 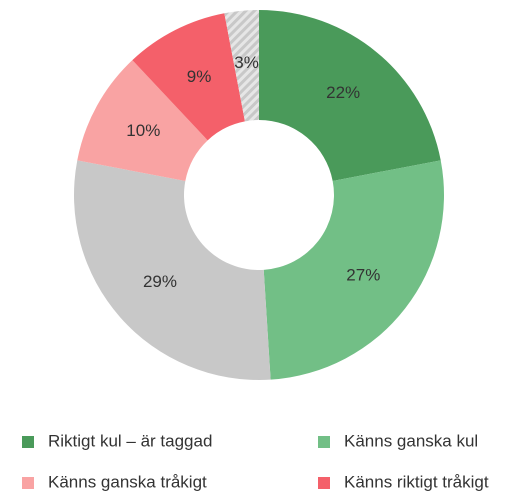 I want to click on legend-label: Känns riktigt tråkigt, so click(x=416, y=481).